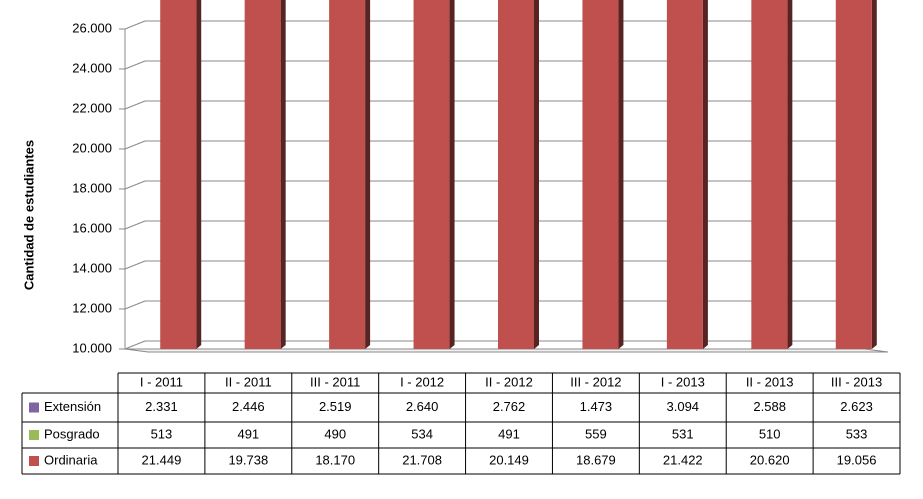 This screenshot has width=923, height=499. I want to click on data-label: 490, so click(335, 433).